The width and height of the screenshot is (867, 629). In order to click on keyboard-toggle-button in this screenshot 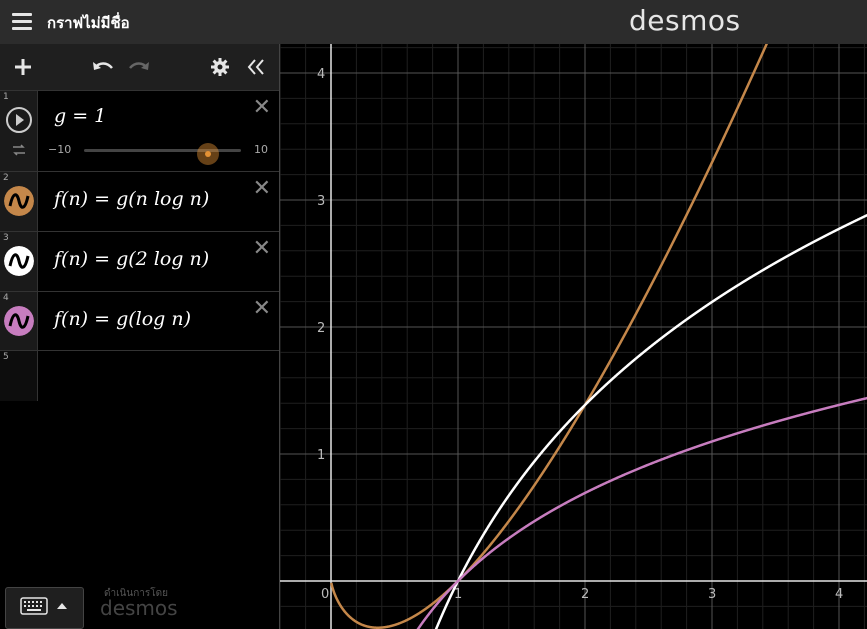, I will do `click(44, 608)`.